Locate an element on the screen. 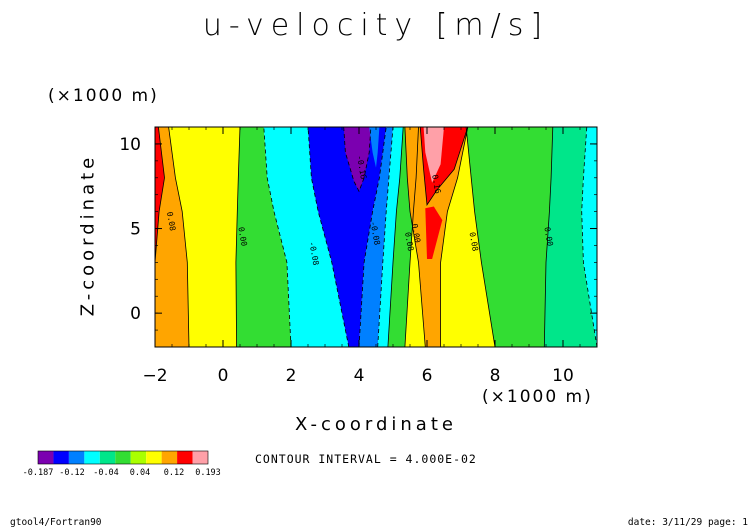  colorbar: -0.187 -0.12 -0.04 0.04 0.12 0.193 is located at coordinates (122, 464).